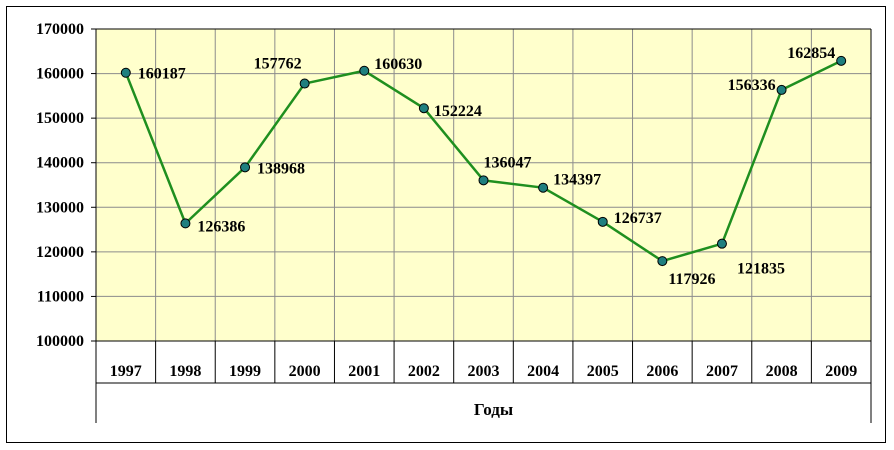  I want to click on x-category-label: 1998, so click(185, 371).